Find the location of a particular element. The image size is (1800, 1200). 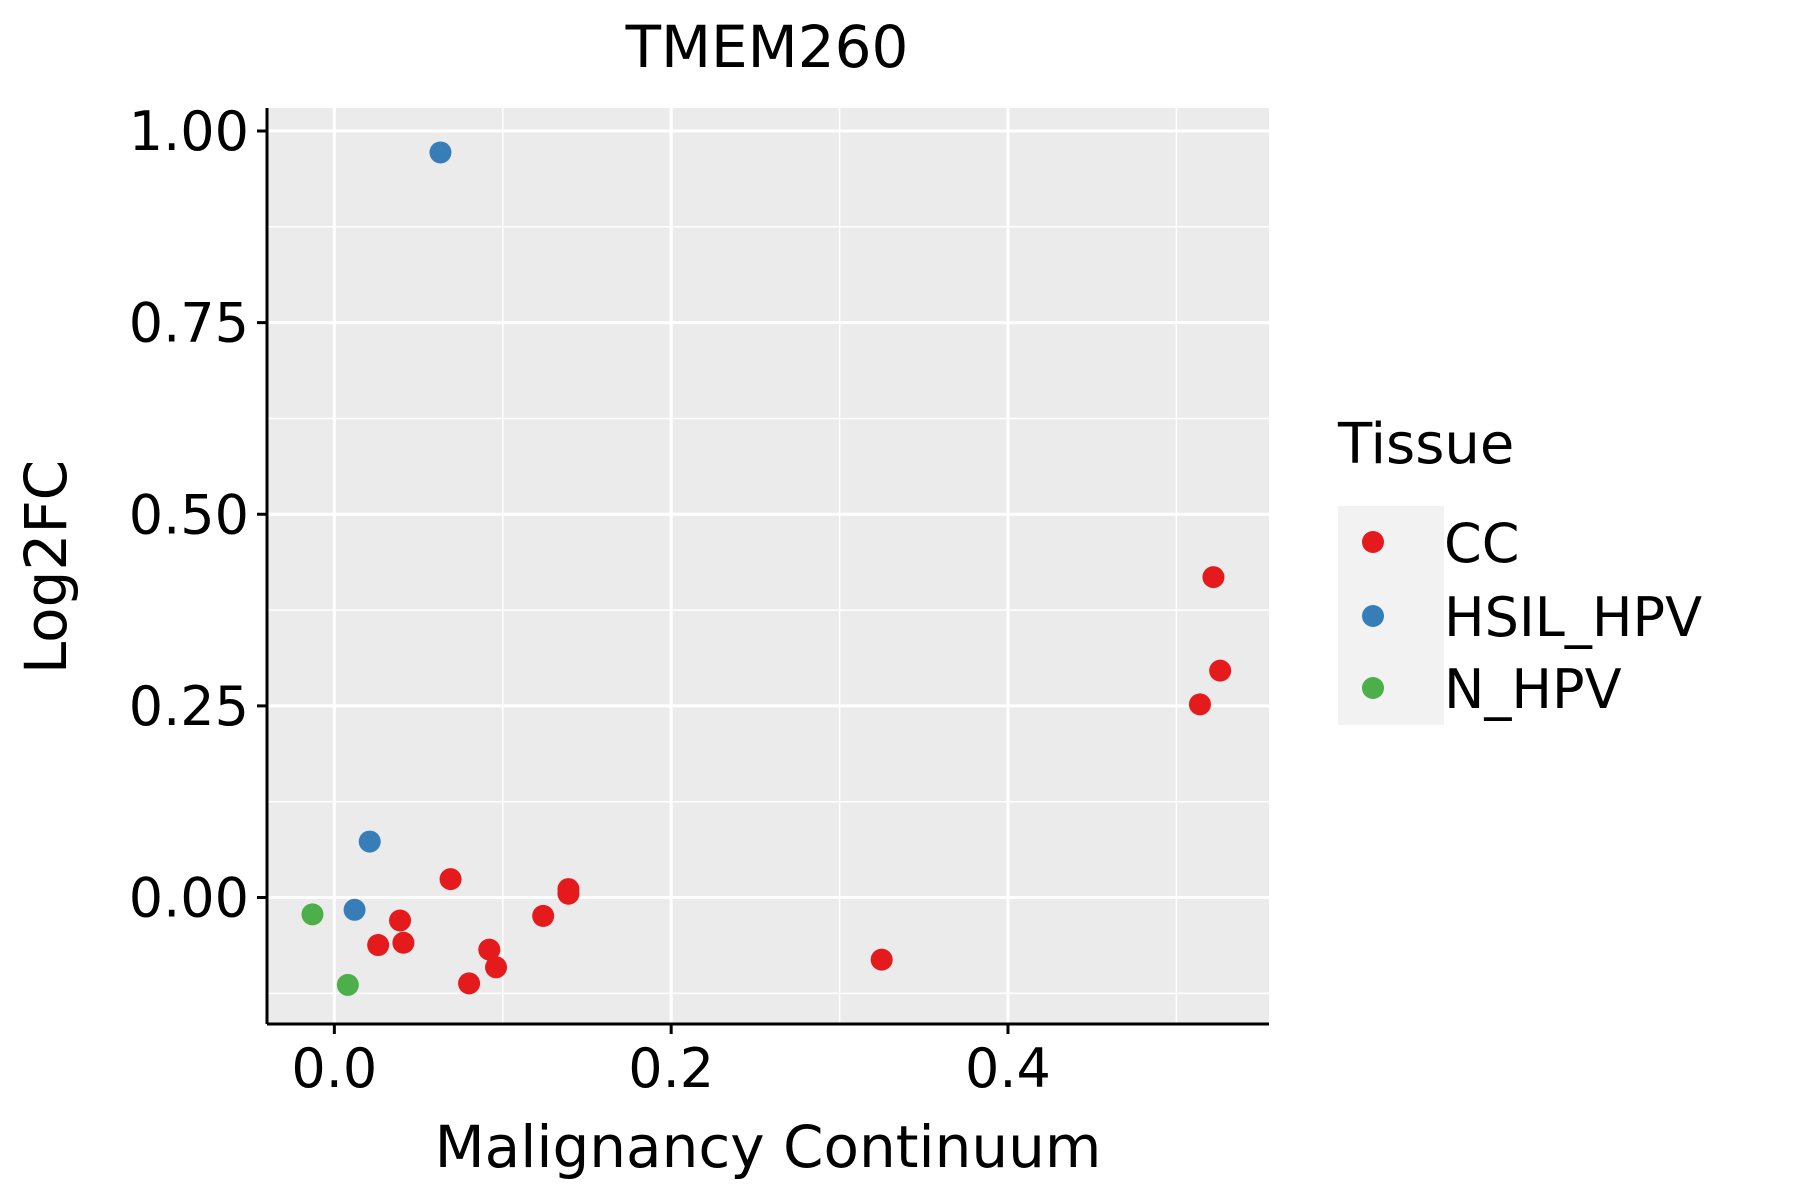

legend-key-n-hpv is located at coordinates (1373, 688).